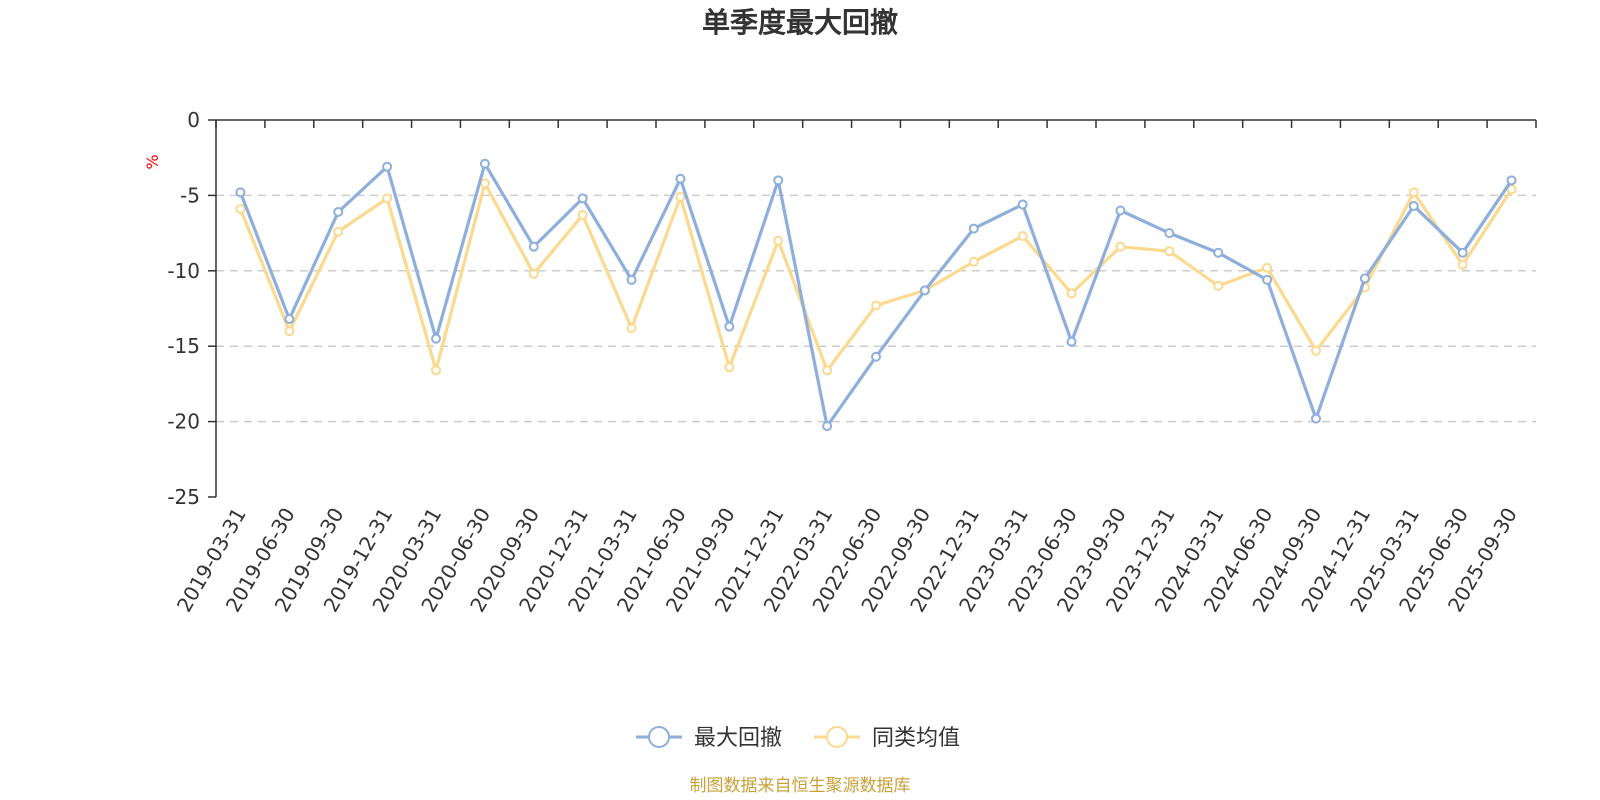  What do you see at coordinates (183, 346) in the screenshot?
I see `y-tick-label: -15` at bounding box center [183, 346].